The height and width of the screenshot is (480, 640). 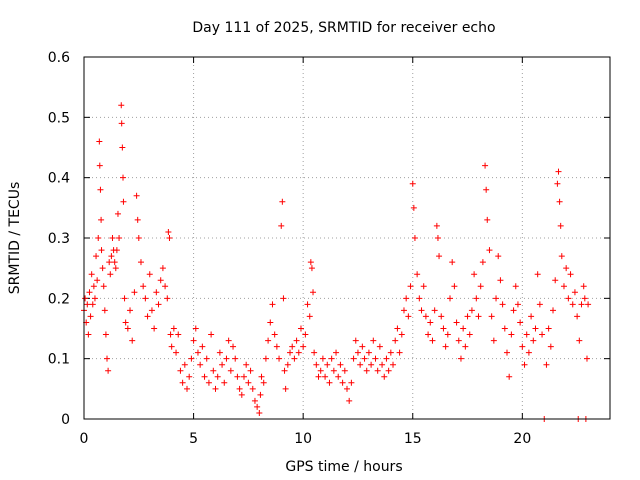 I want to click on x-tick-label: 15, so click(x=413, y=439).